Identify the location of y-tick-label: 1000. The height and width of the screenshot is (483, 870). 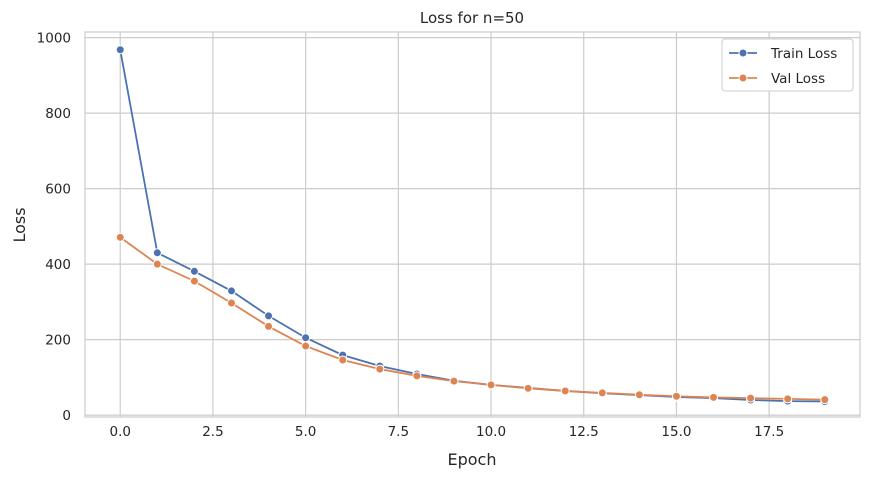
(54, 39).